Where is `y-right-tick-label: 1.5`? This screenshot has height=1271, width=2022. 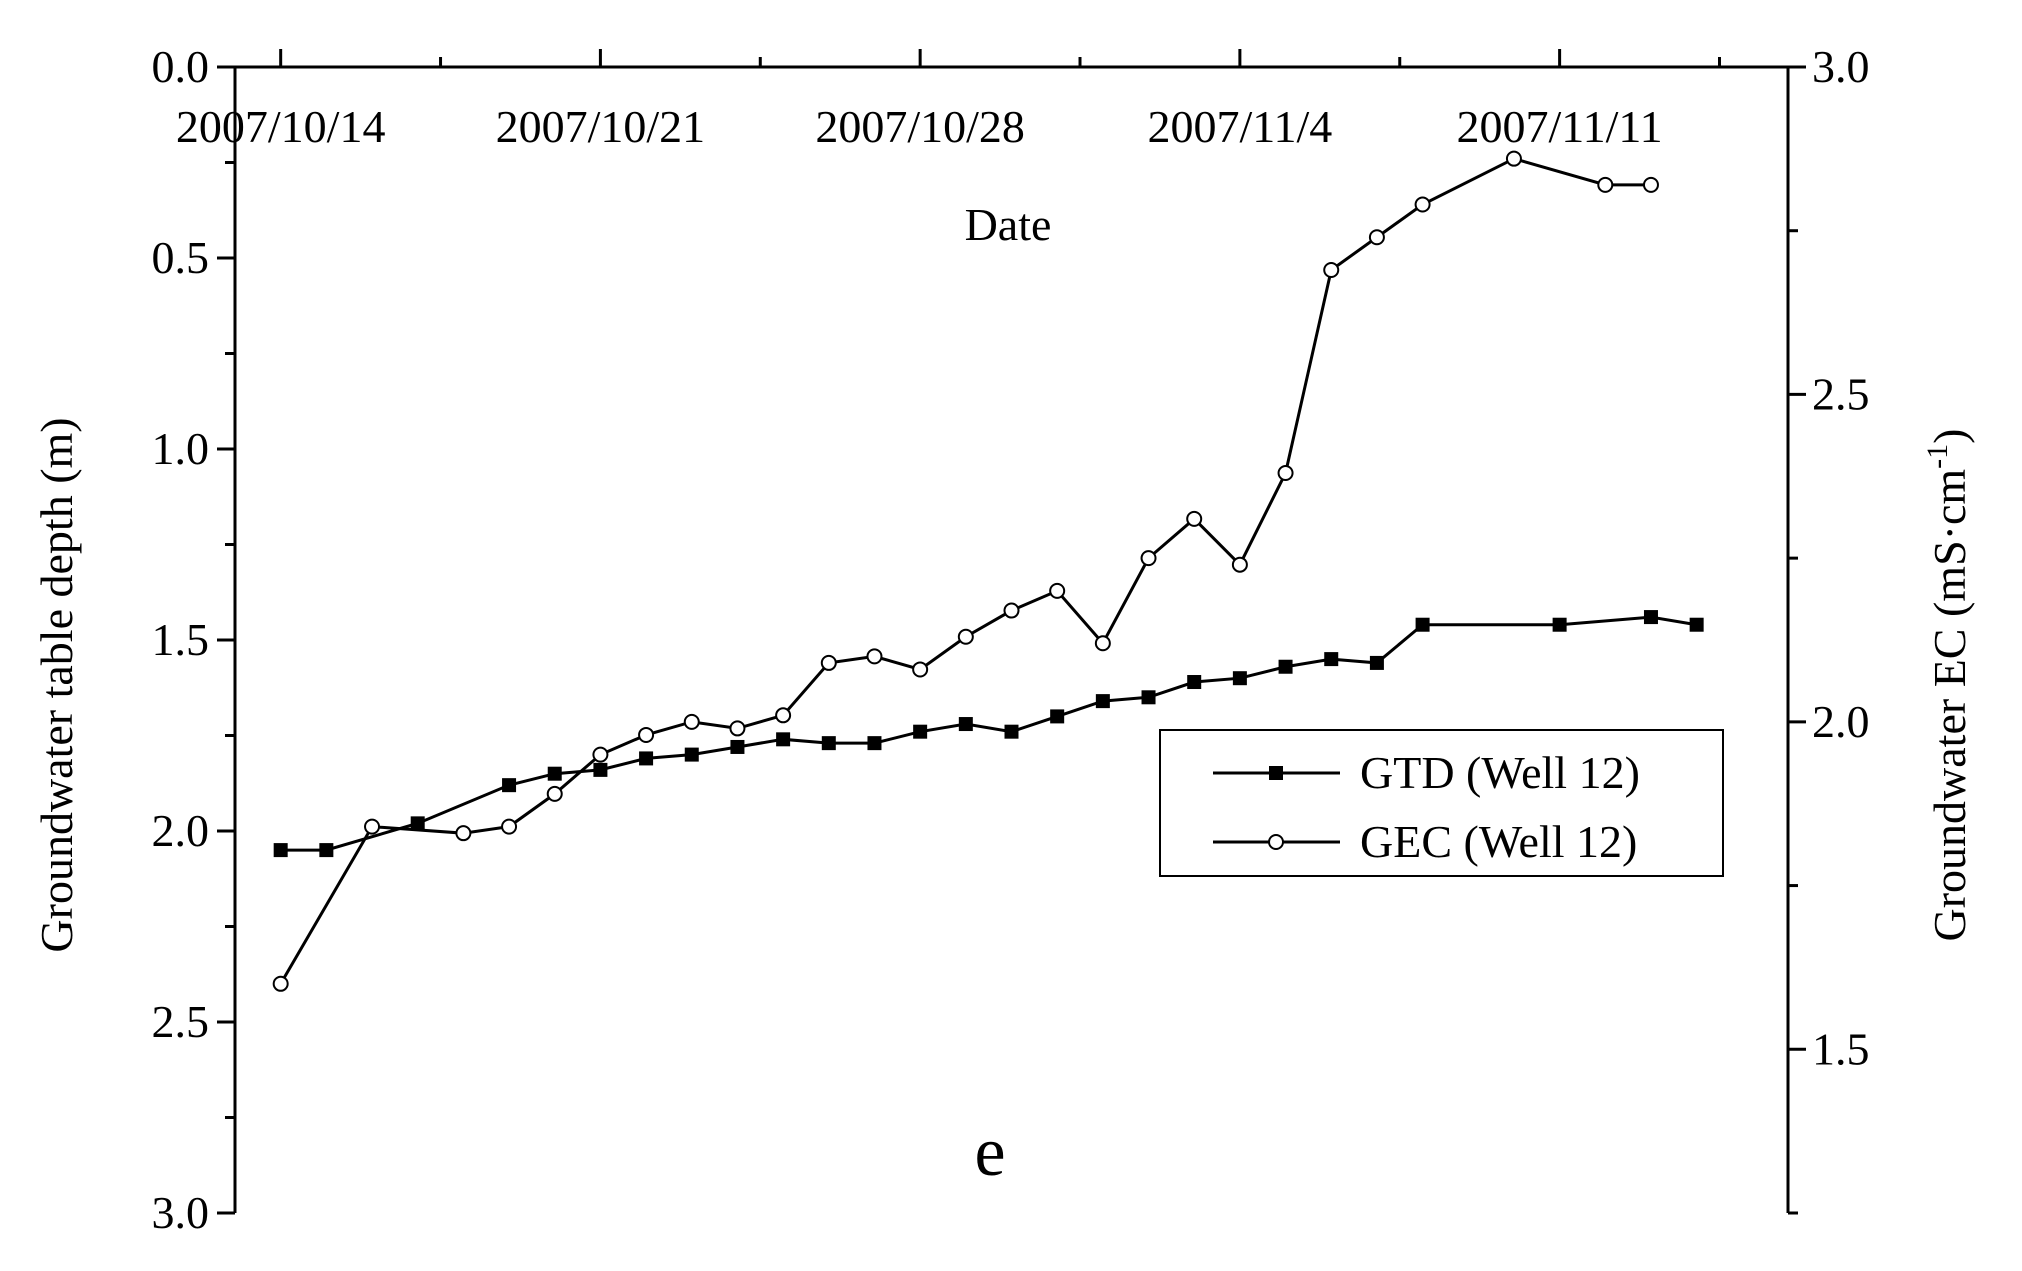 y-right-tick-label: 1.5 is located at coordinates (1841, 1048).